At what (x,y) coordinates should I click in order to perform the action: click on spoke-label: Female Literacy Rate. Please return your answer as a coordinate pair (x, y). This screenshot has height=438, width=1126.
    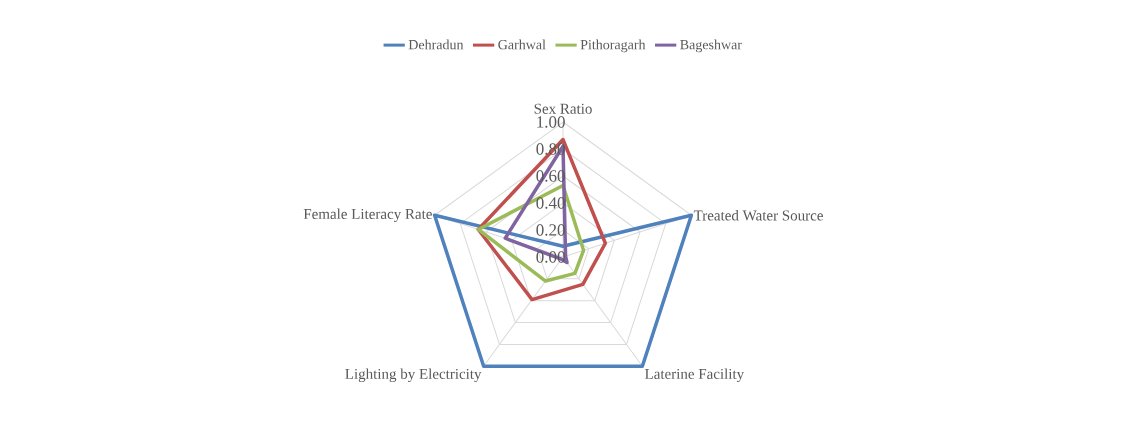
    Looking at the image, I should click on (367, 215).